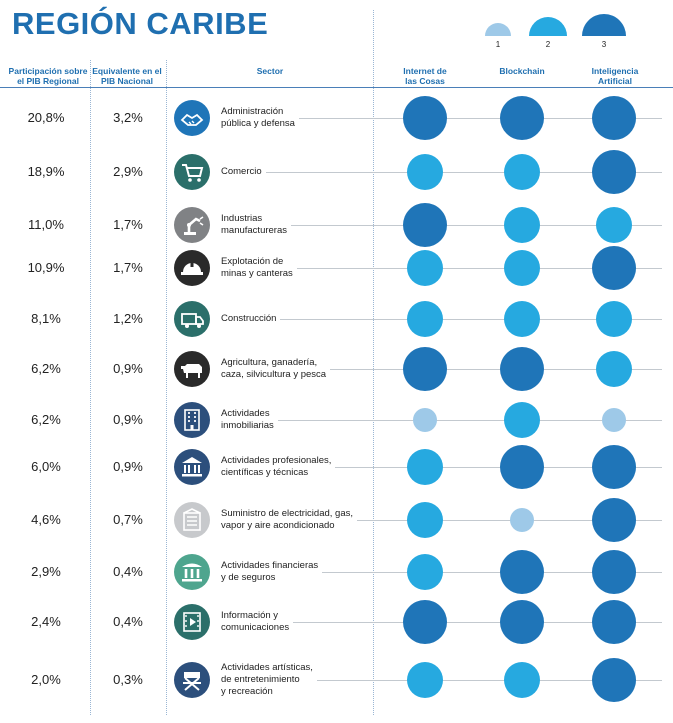 Image resolution: width=673 pixels, height=723 pixels. Describe the element at coordinates (46, 679) in the screenshot. I see `regional-share: 2,0%` at that location.